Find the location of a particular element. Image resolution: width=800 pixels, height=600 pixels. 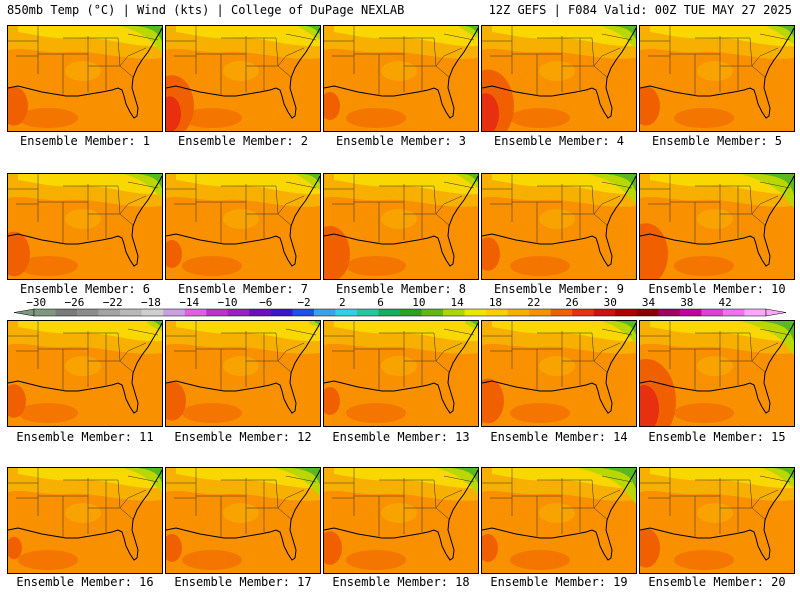

ensemble-member-label: Ensemble Member: 17 is located at coordinates (243, 582).